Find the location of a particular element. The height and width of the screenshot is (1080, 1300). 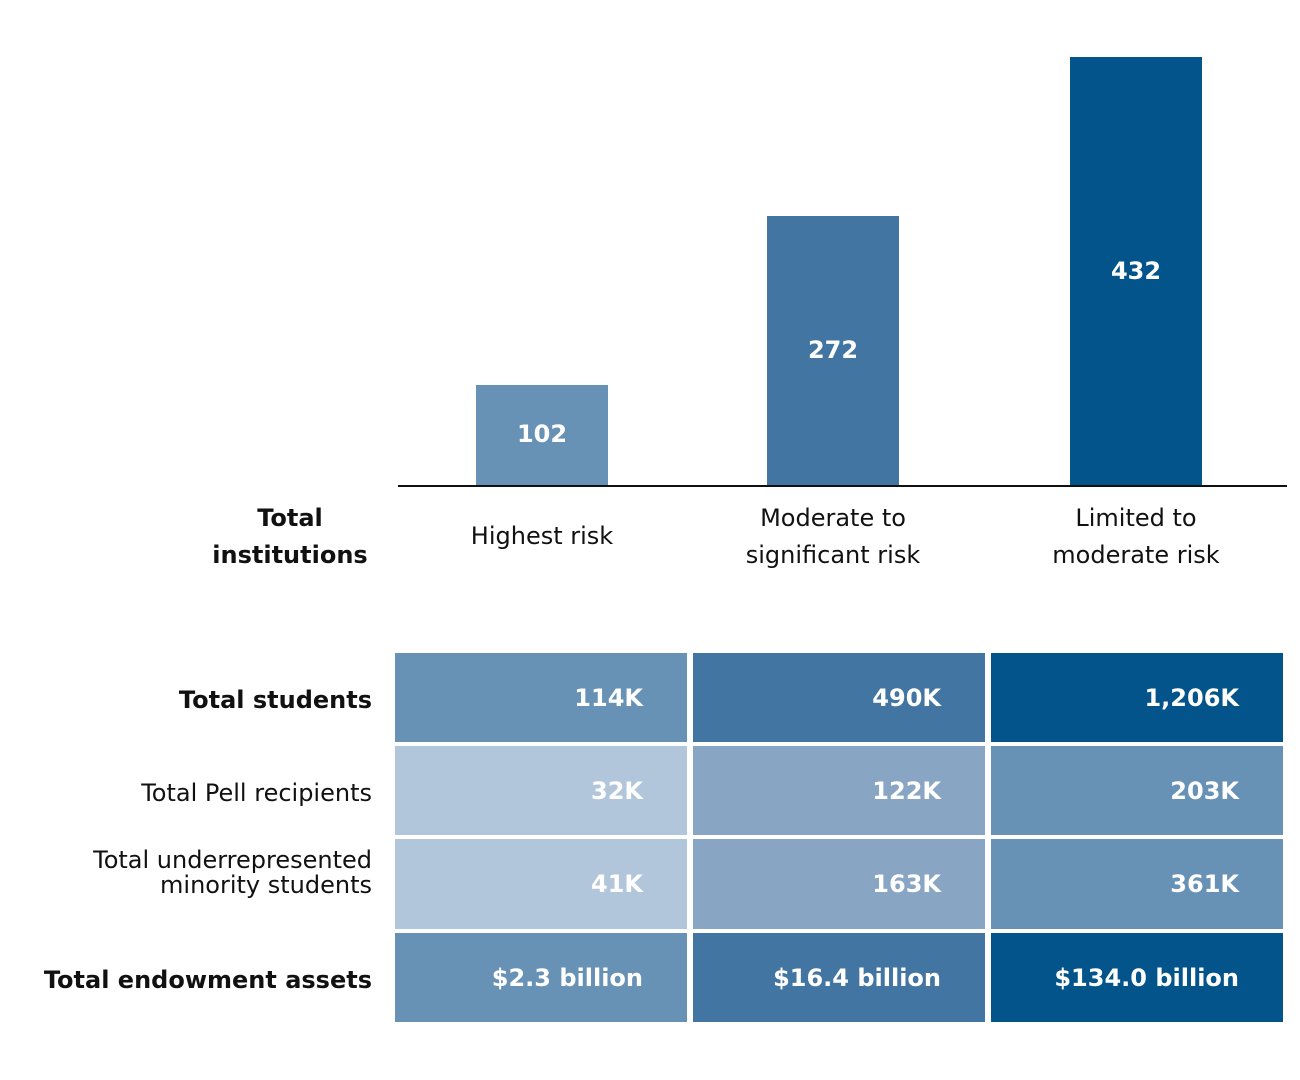

category-label-moderate-to-significant: Moderate to significant risk is located at coordinates (833, 537).